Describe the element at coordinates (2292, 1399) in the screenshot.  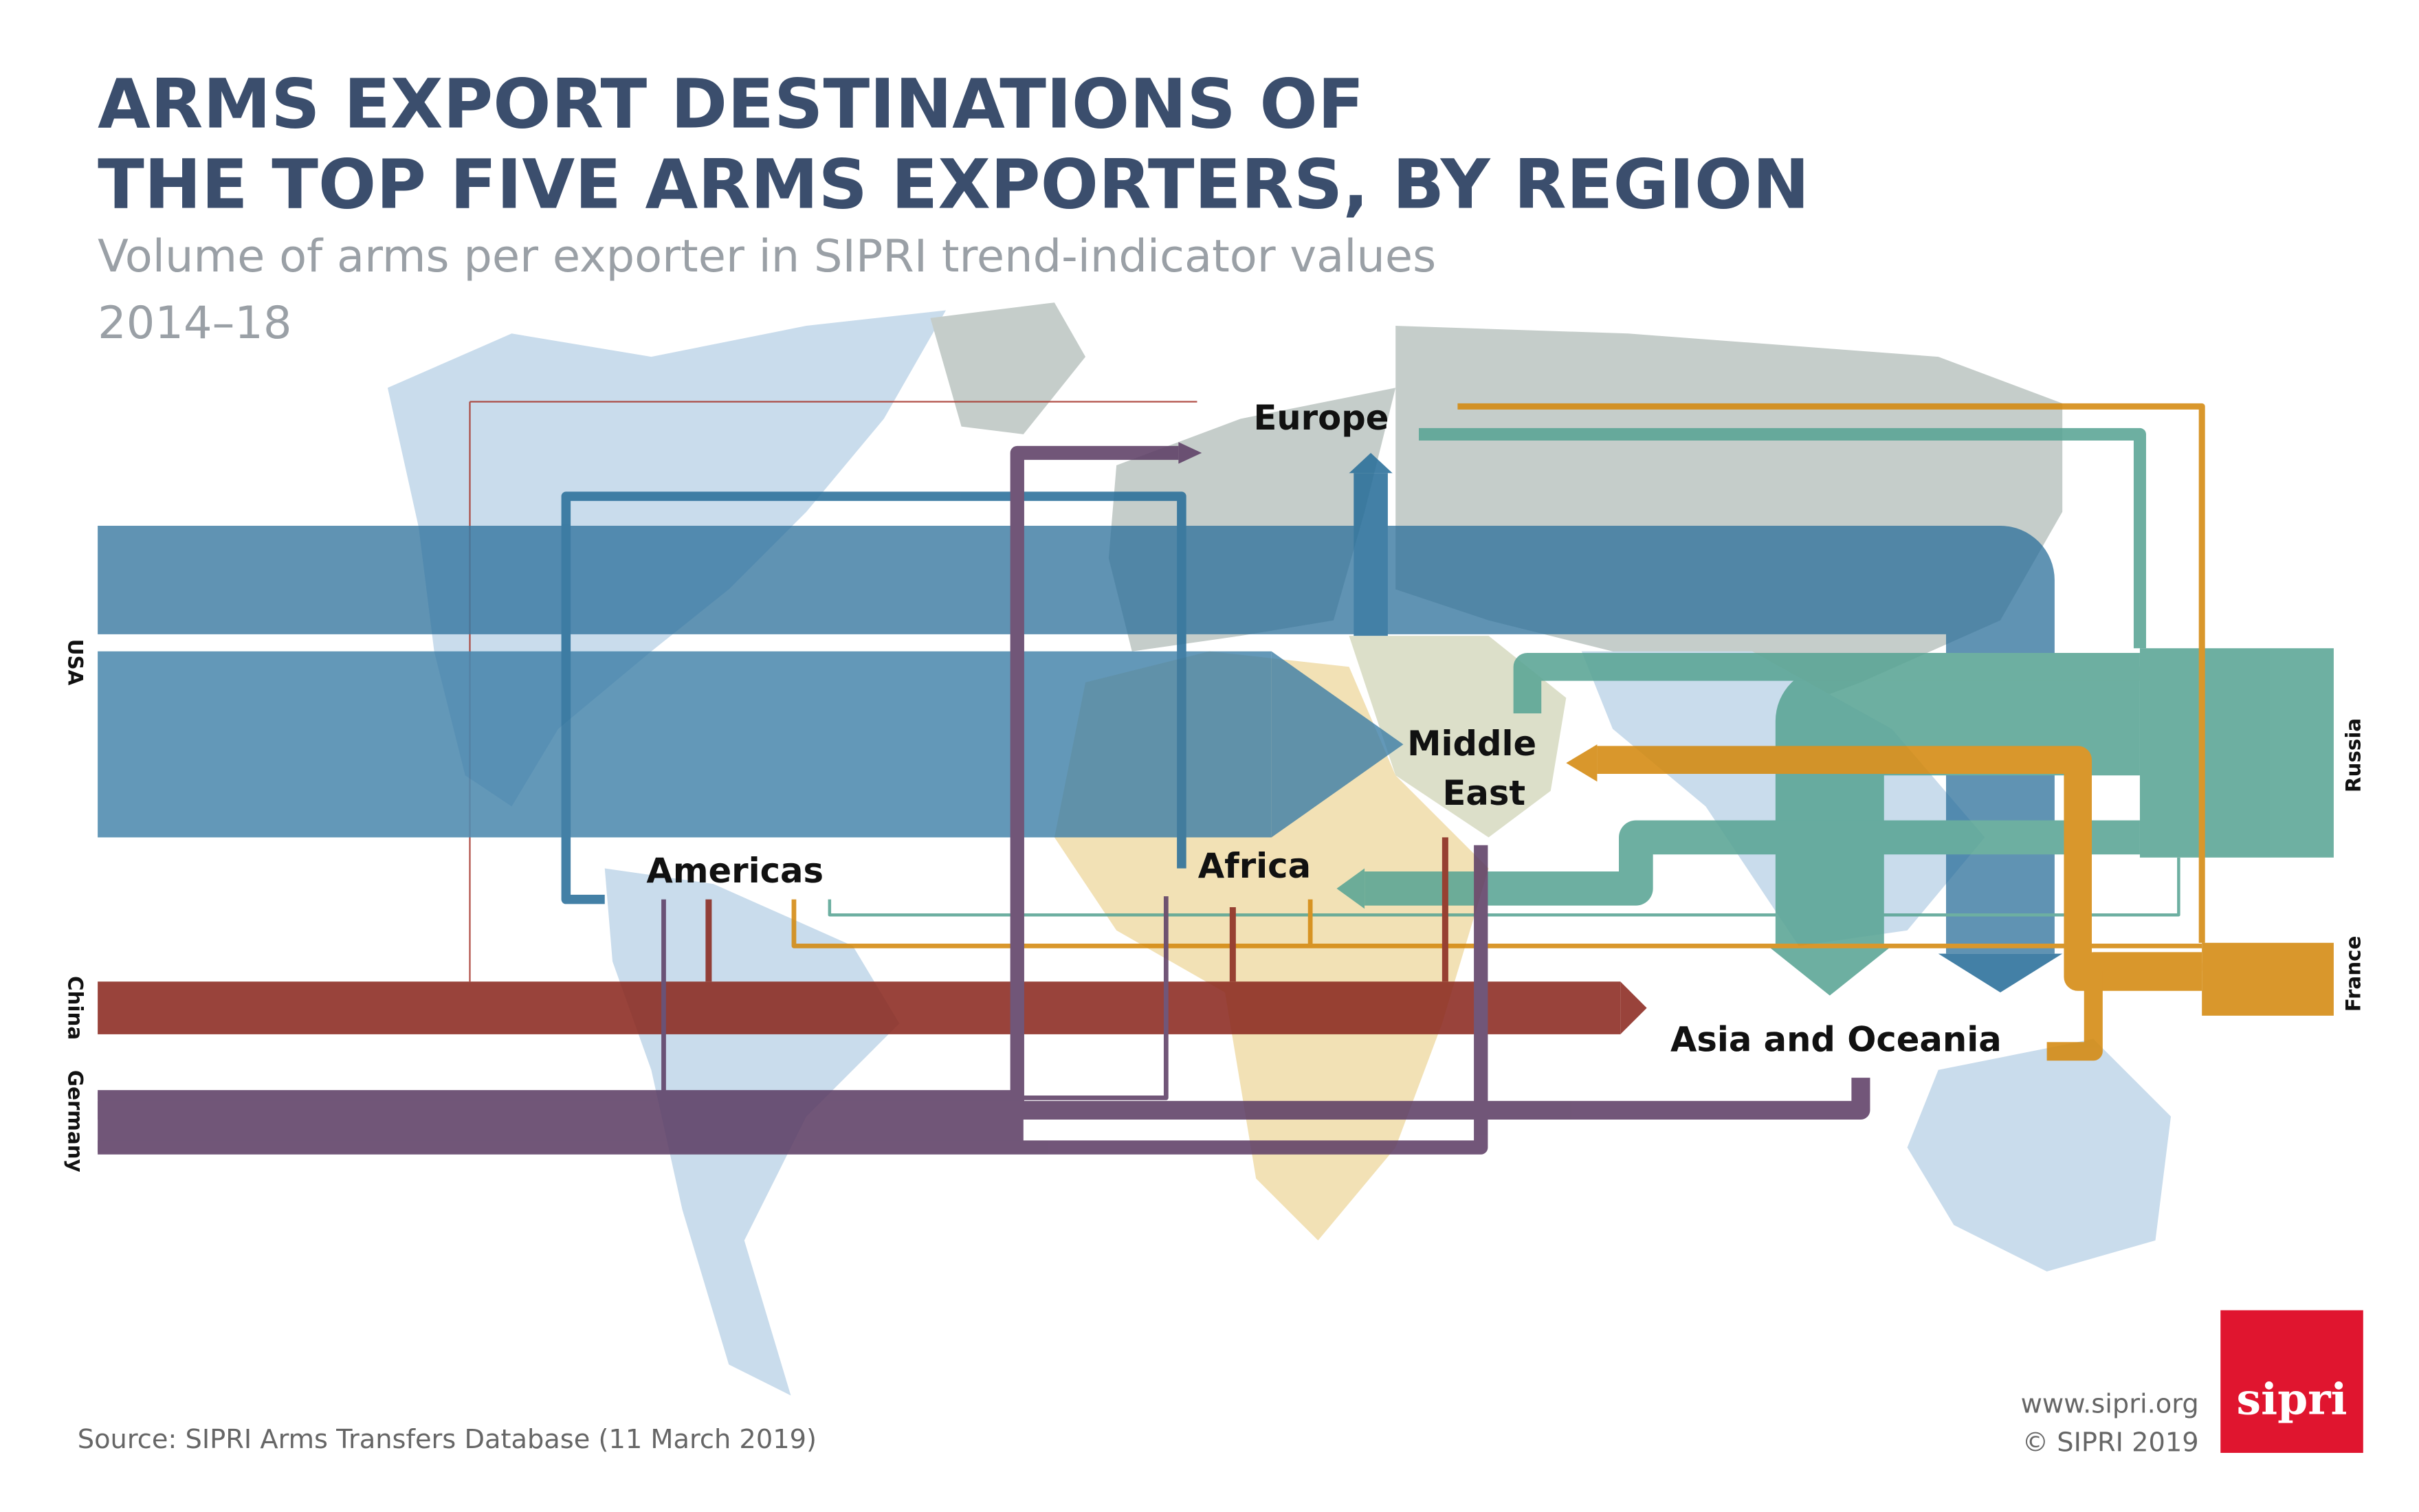
I see `logo: sipri` at that location.